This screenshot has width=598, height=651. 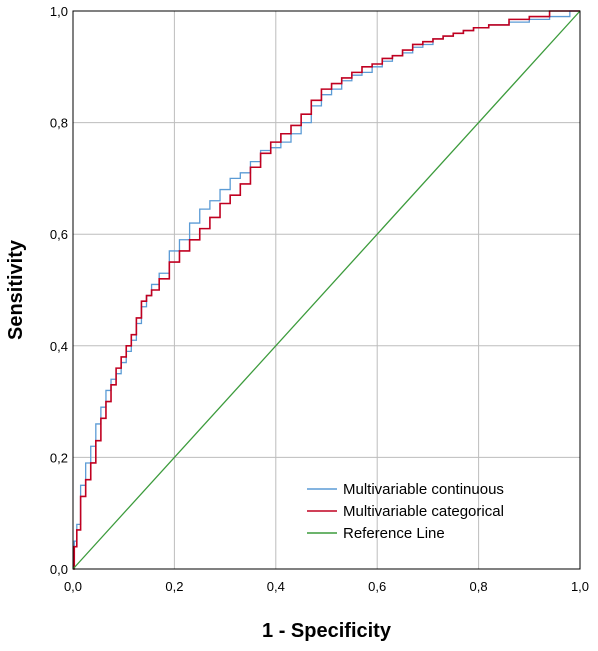 What do you see at coordinates (394, 533) in the screenshot?
I see `legend-label: Reference Line` at bounding box center [394, 533].